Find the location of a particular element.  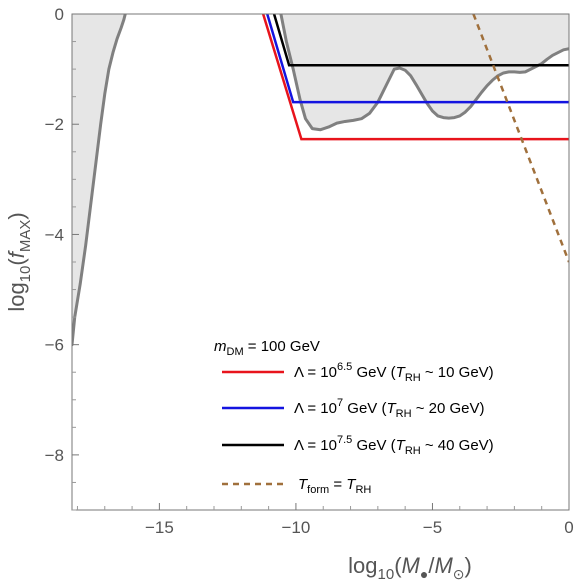

legend-label-blue: Λ = 107 GeV (TRH ~ 20 GeV) is located at coordinates (389, 408).